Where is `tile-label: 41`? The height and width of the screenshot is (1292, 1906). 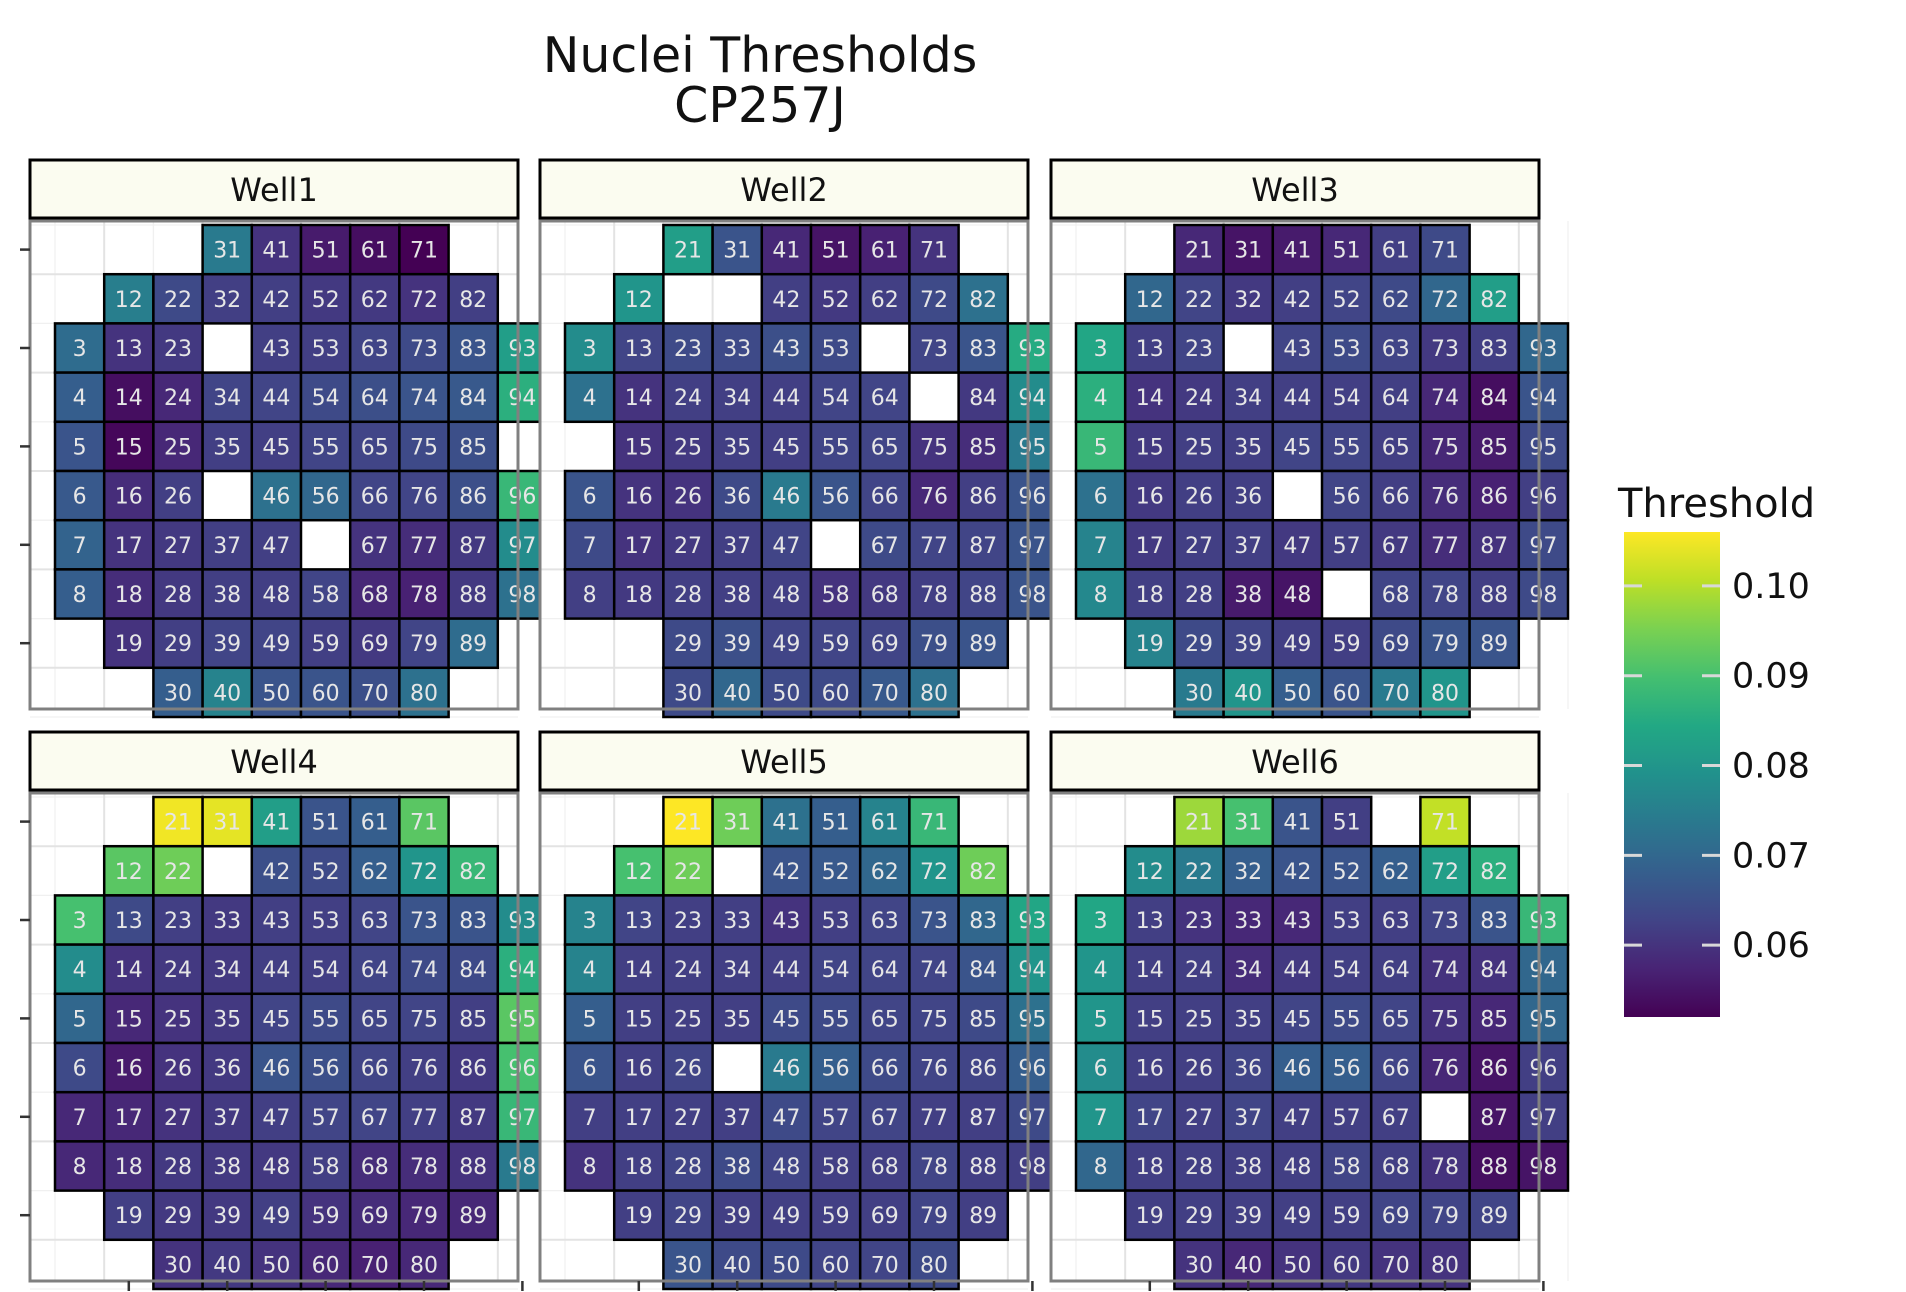
tile-label: 41 is located at coordinates (786, 251).